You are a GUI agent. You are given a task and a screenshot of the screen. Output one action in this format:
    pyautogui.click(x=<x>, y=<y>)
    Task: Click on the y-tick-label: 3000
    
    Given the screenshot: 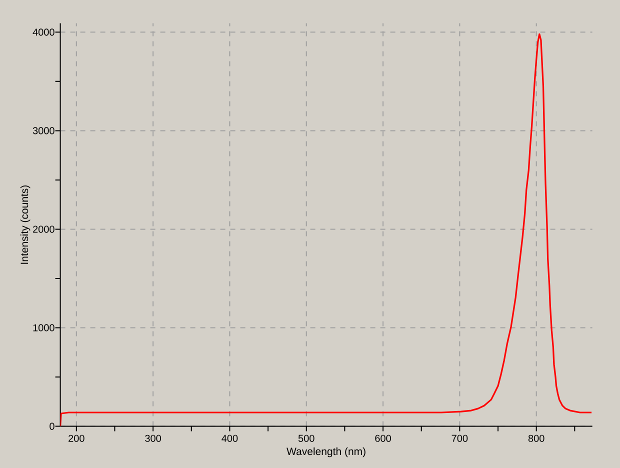 What is the action you would take?
    pyautogui.click(x=43, y=130)
    